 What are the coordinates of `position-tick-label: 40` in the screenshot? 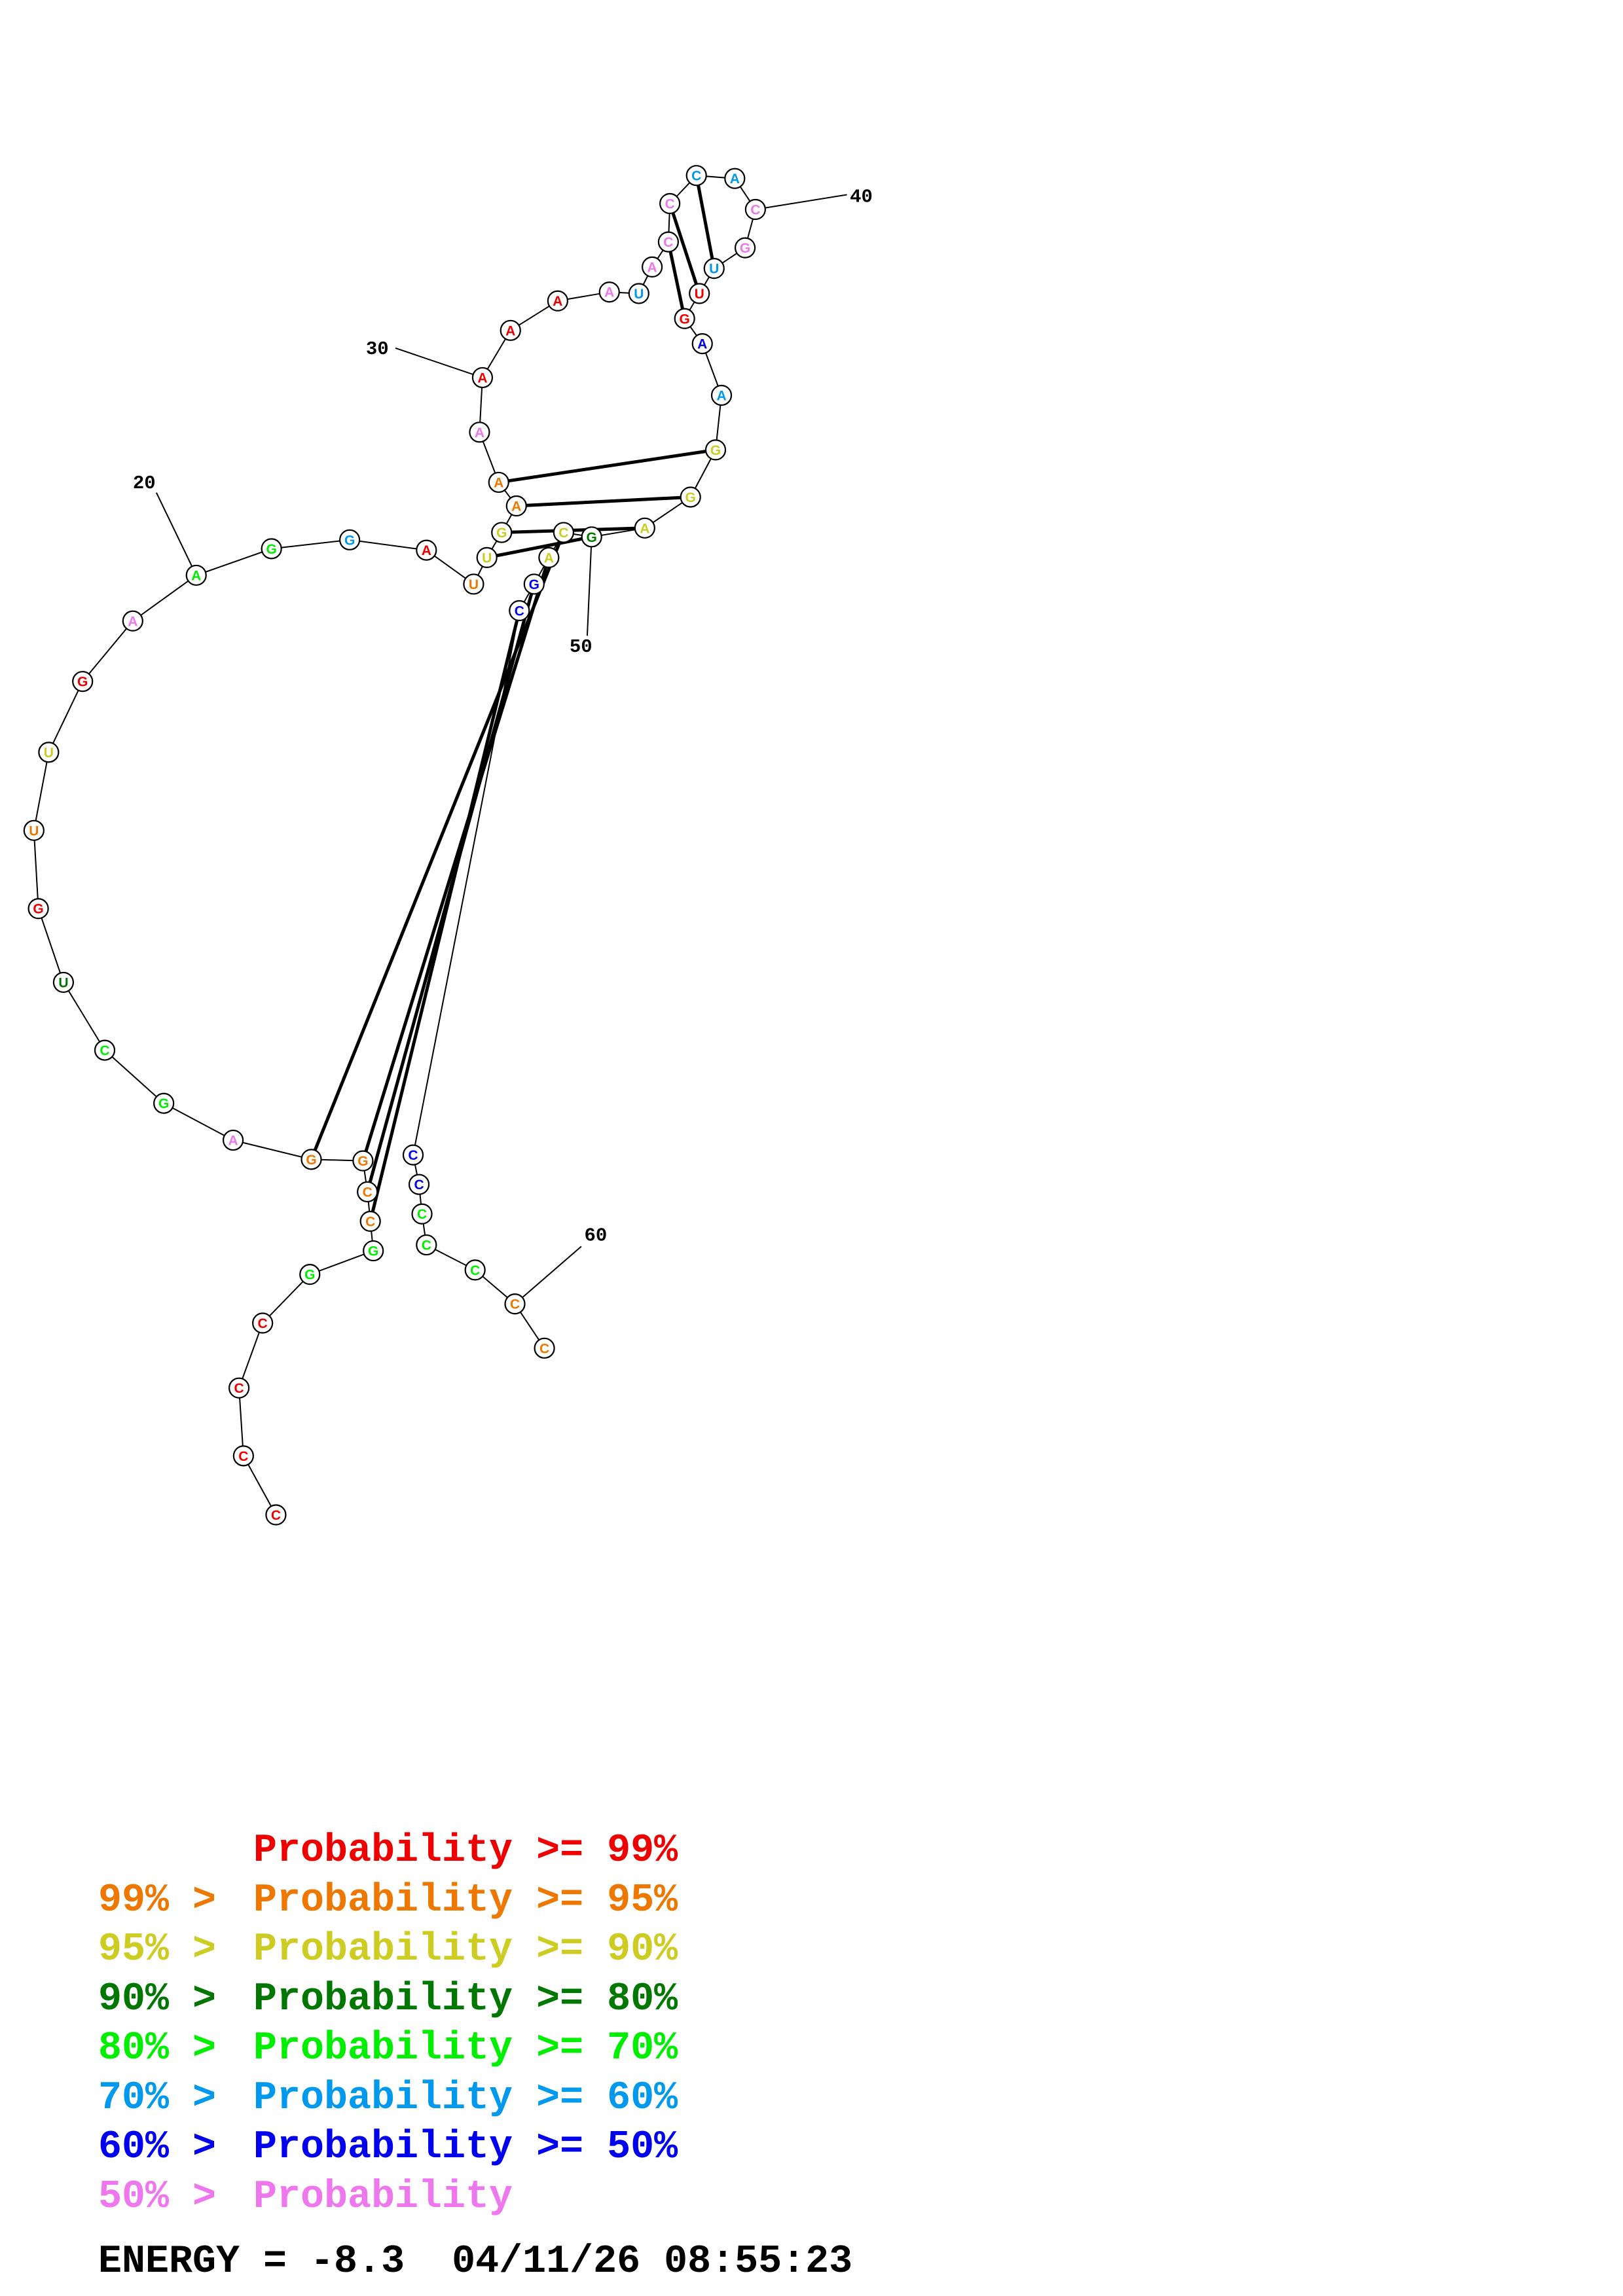 It's located at (861, 197).